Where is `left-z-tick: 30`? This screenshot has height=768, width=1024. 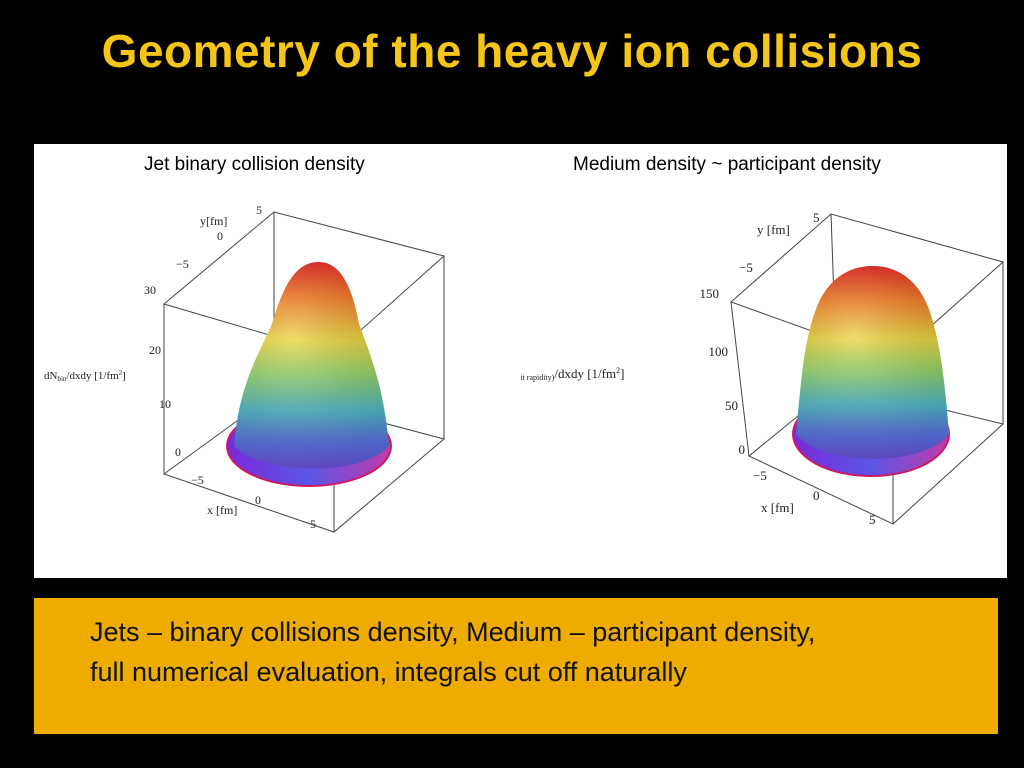
left-z-tick: 30 is located at coordinates (150, 290).